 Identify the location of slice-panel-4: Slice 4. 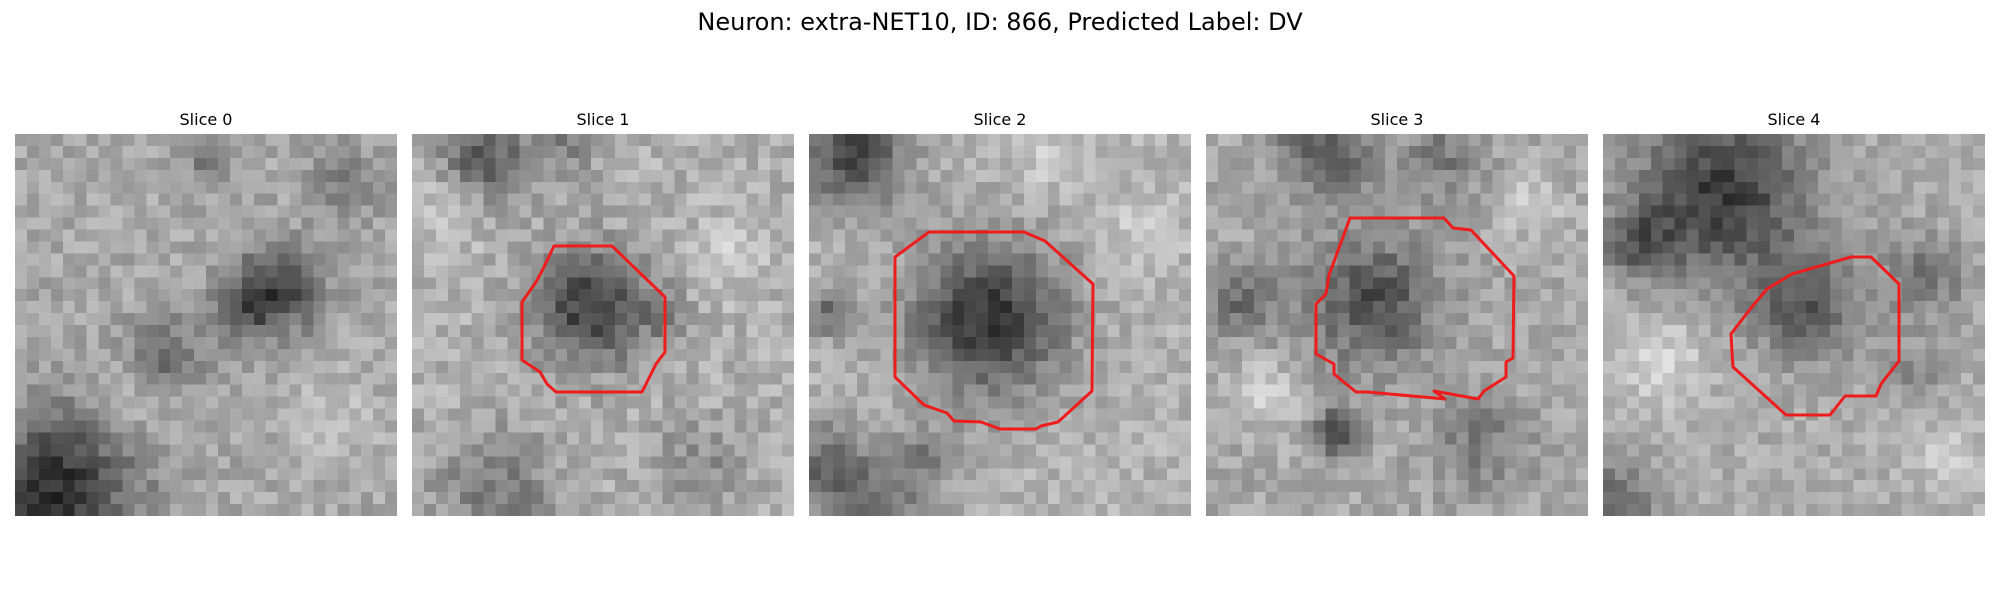
(1794, 312).